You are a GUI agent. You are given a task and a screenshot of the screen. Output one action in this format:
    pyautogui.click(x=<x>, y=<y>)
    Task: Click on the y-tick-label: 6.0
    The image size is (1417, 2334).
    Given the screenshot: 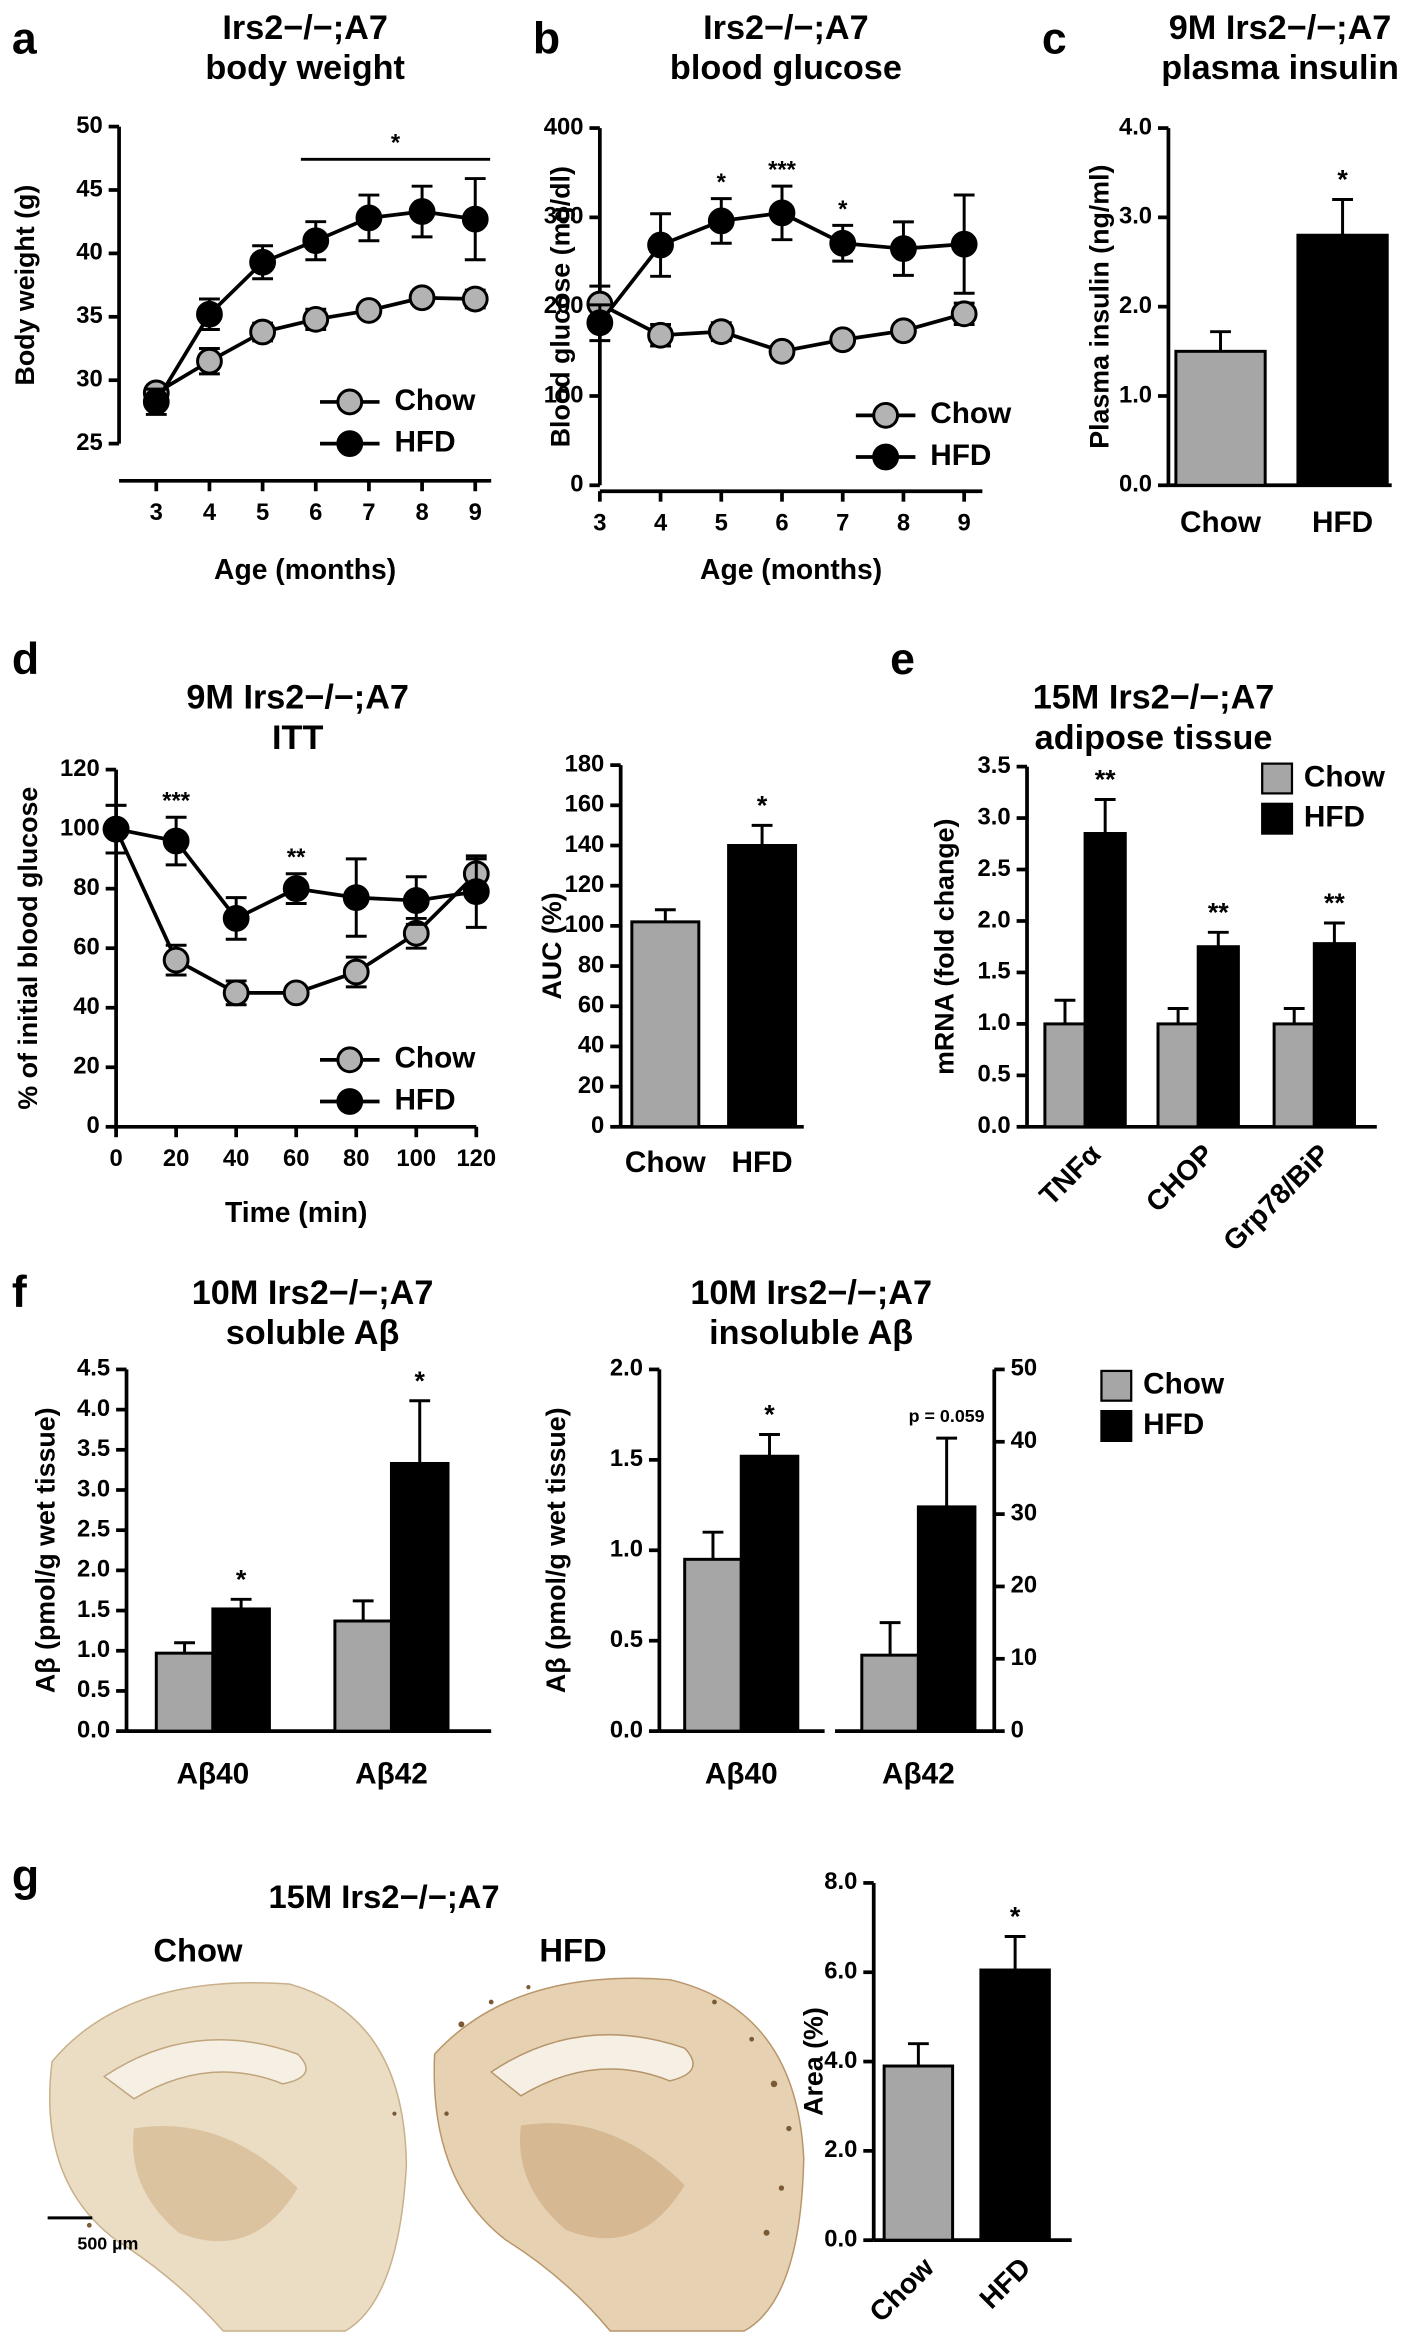 What is the action you would take?
    pyautogui.click(x=840, y=1971)
    